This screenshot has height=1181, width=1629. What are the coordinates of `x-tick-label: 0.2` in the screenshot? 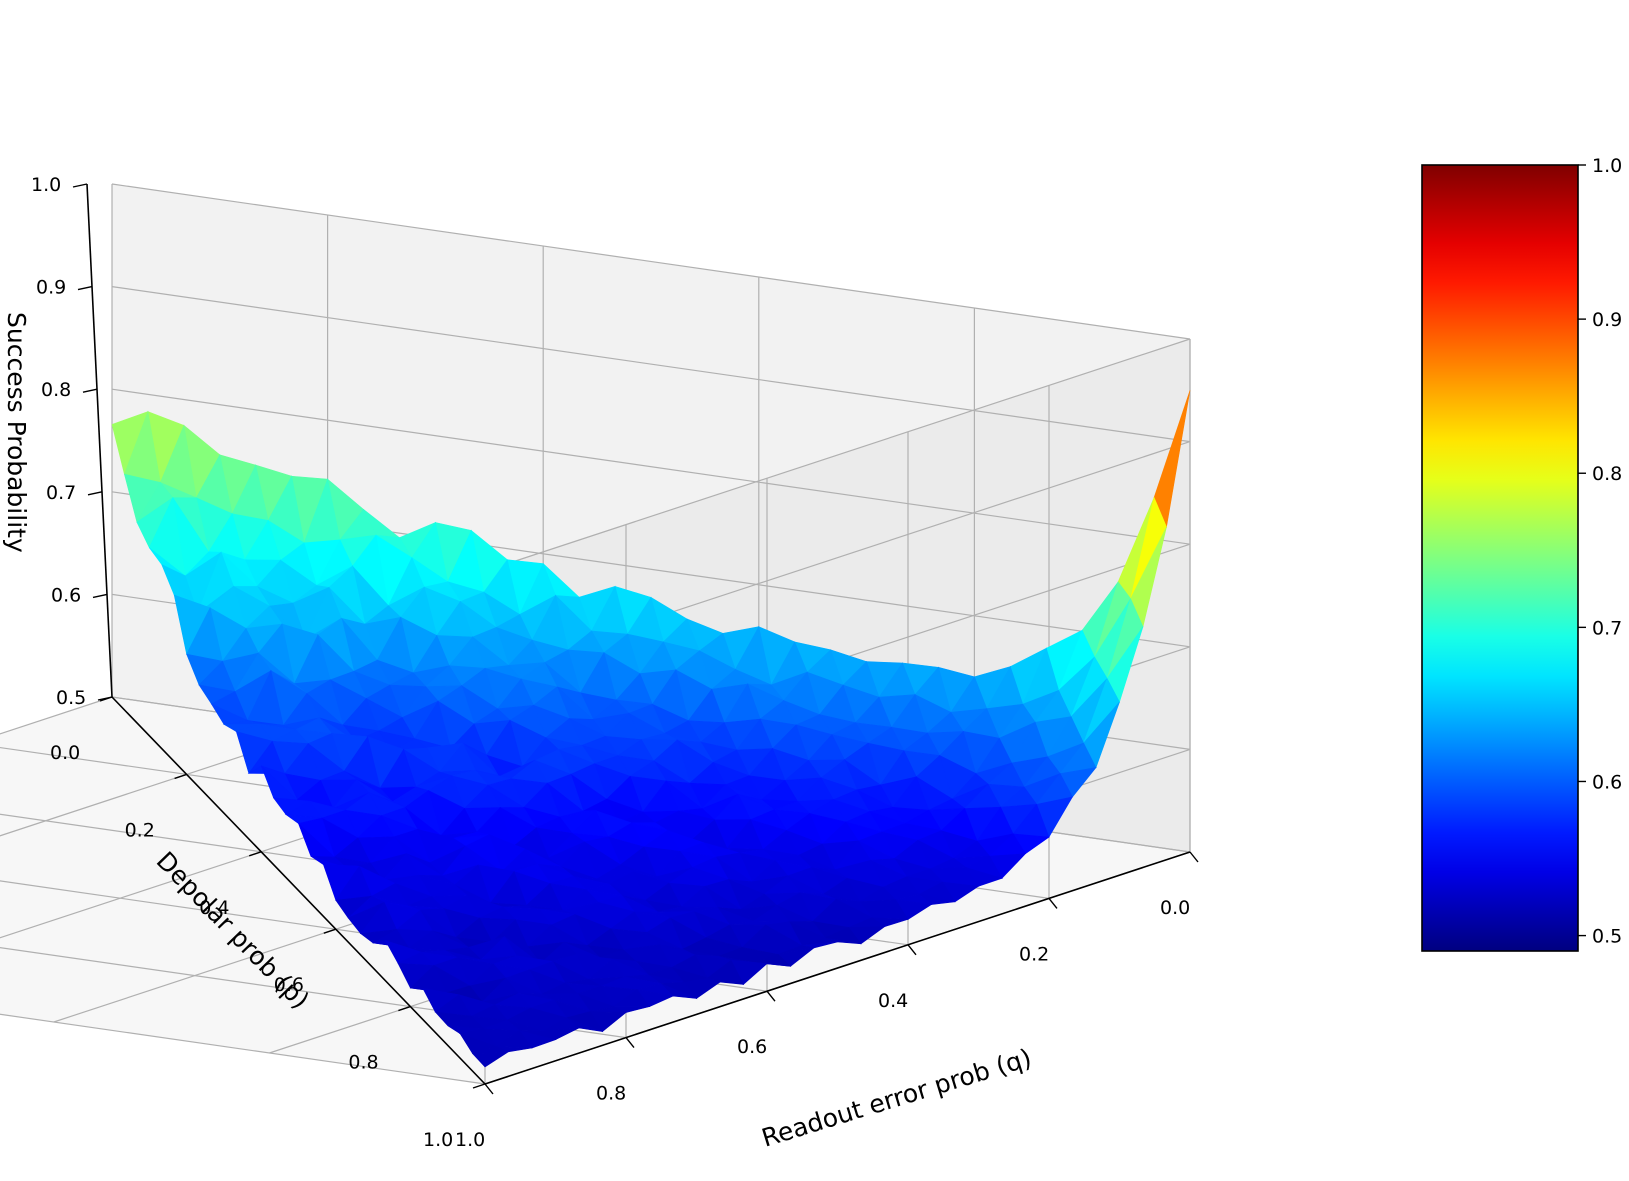 It's located at (1034, 954).